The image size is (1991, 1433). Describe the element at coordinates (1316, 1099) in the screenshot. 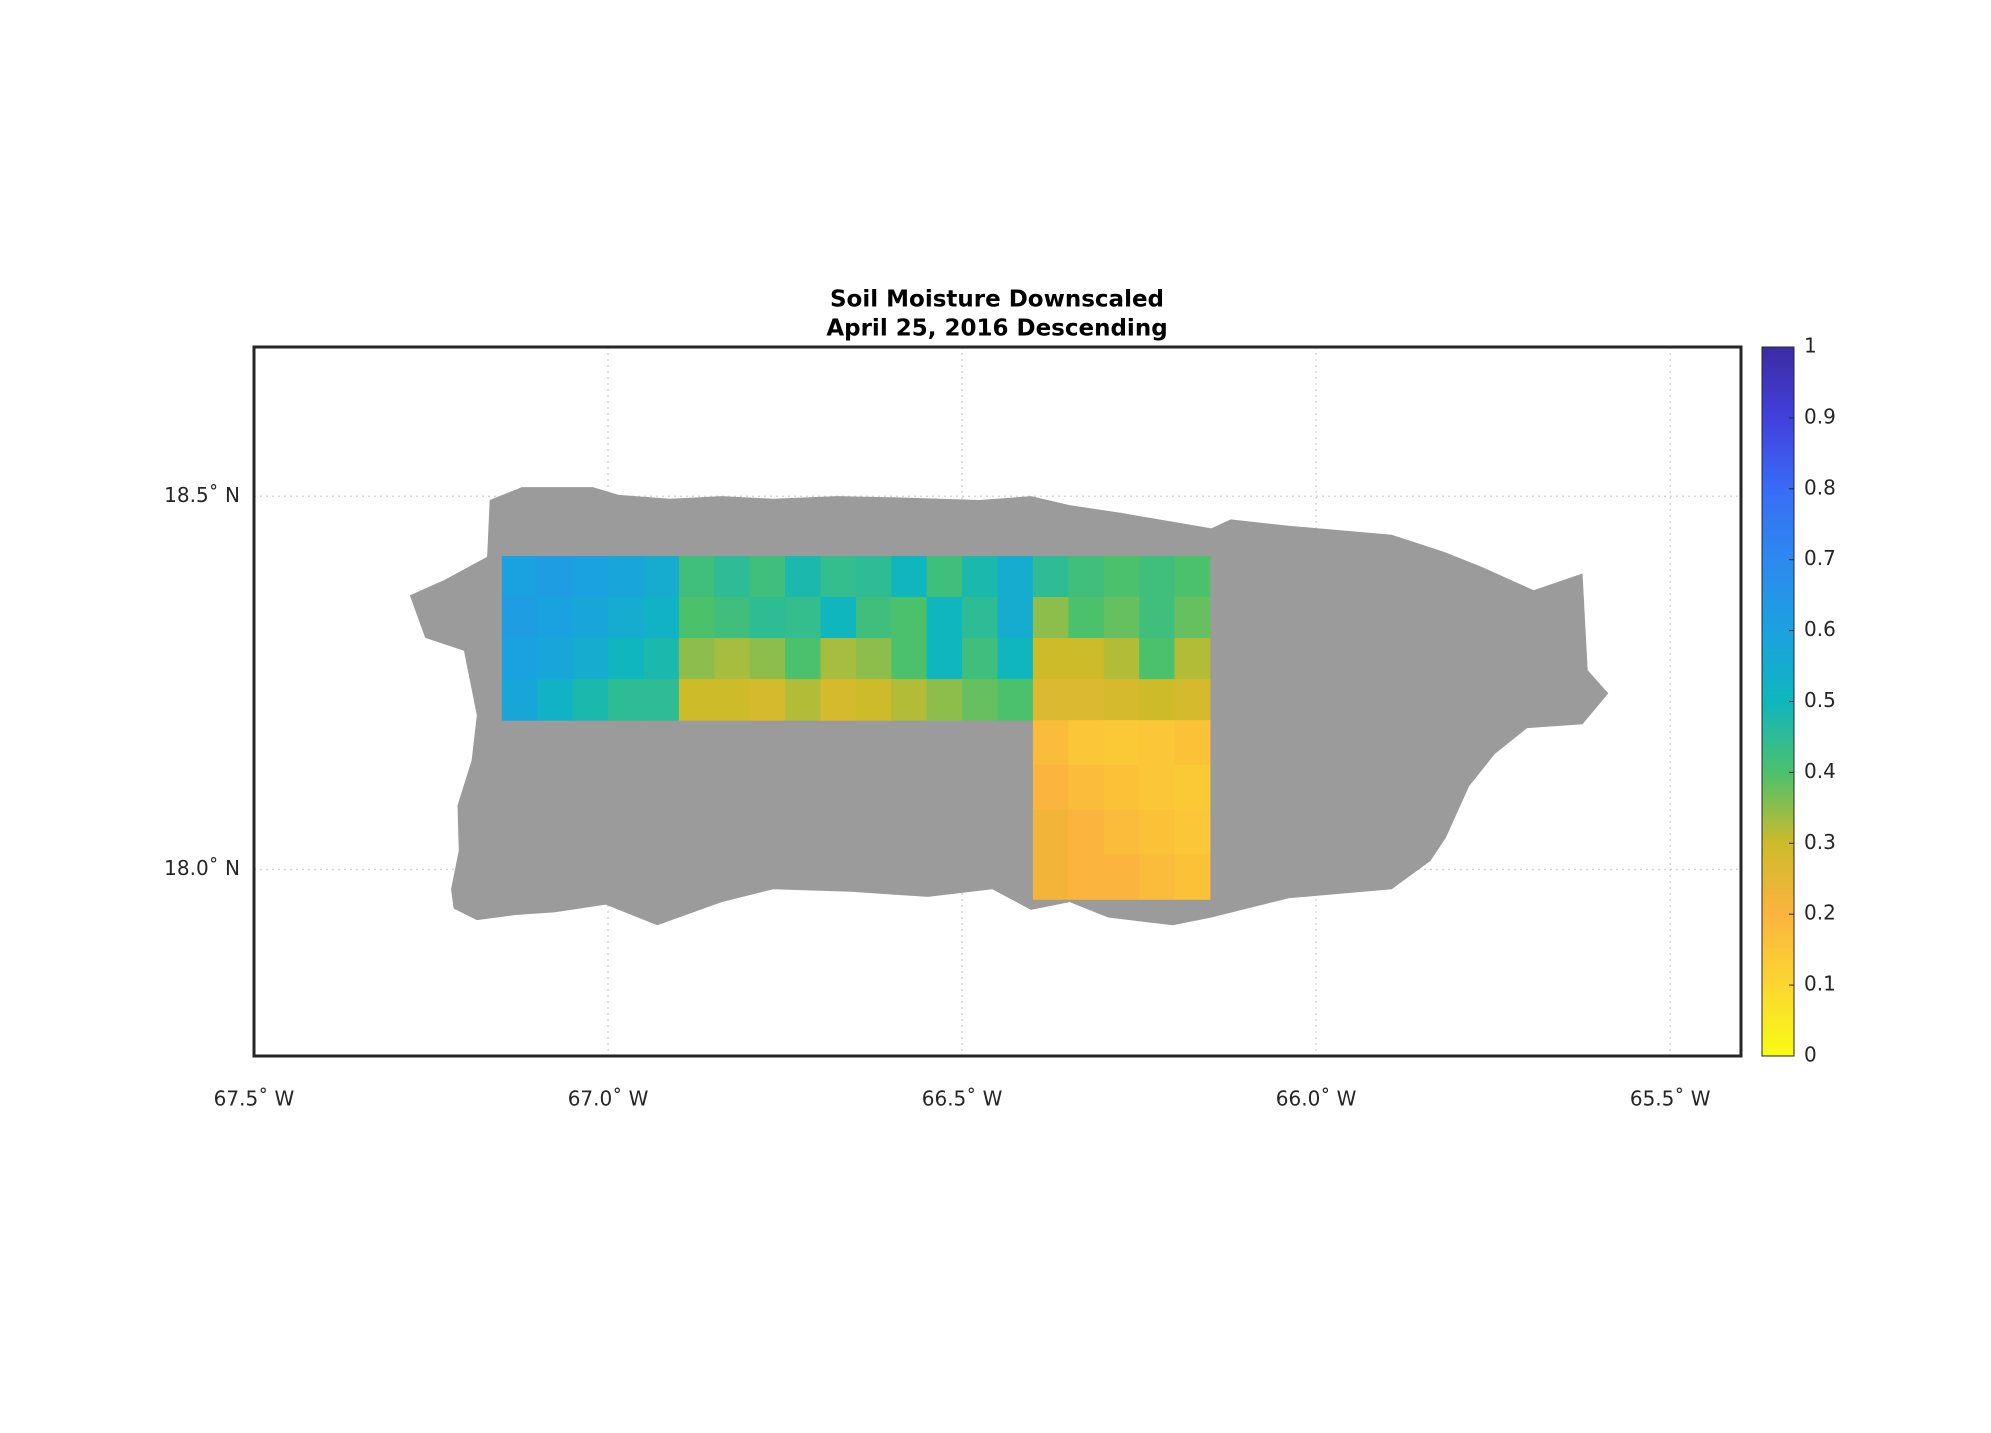

I see `x-tick-label: 66.0˚ W` at that location.